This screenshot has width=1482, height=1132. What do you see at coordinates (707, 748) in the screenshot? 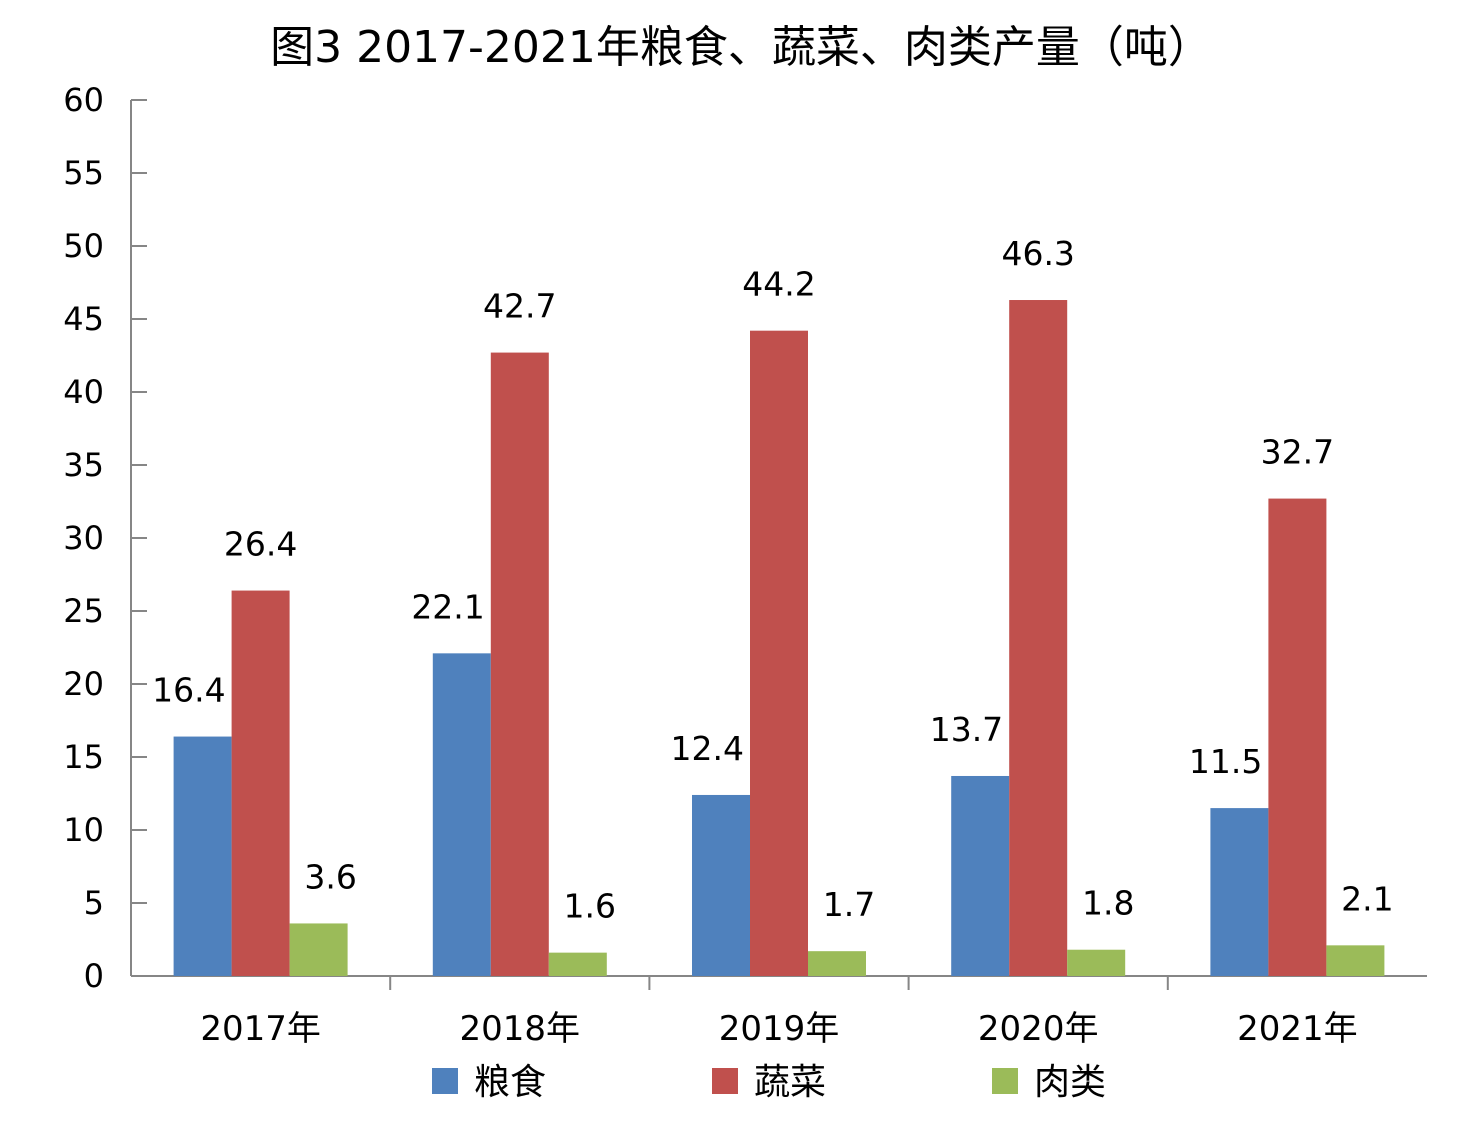
I see `data-label: 12.4` at bounding box center [707, 748].